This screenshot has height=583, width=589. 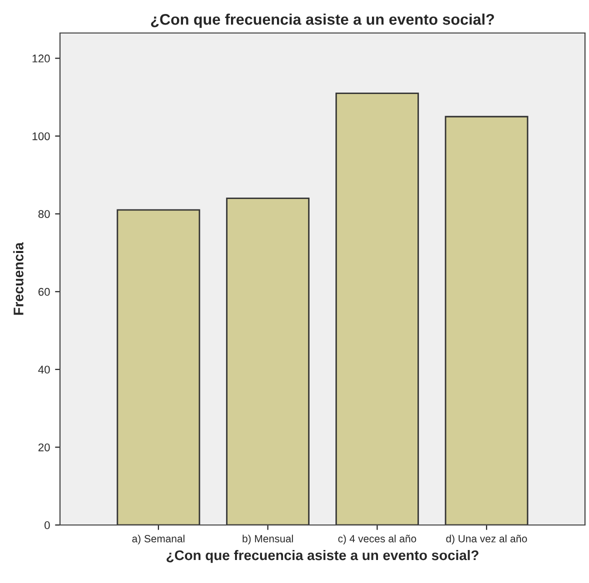 What do you see at coordinates (44, 214) in the screenshot?
I see `y-tick-label: 80` at bounding box center [44, 214].